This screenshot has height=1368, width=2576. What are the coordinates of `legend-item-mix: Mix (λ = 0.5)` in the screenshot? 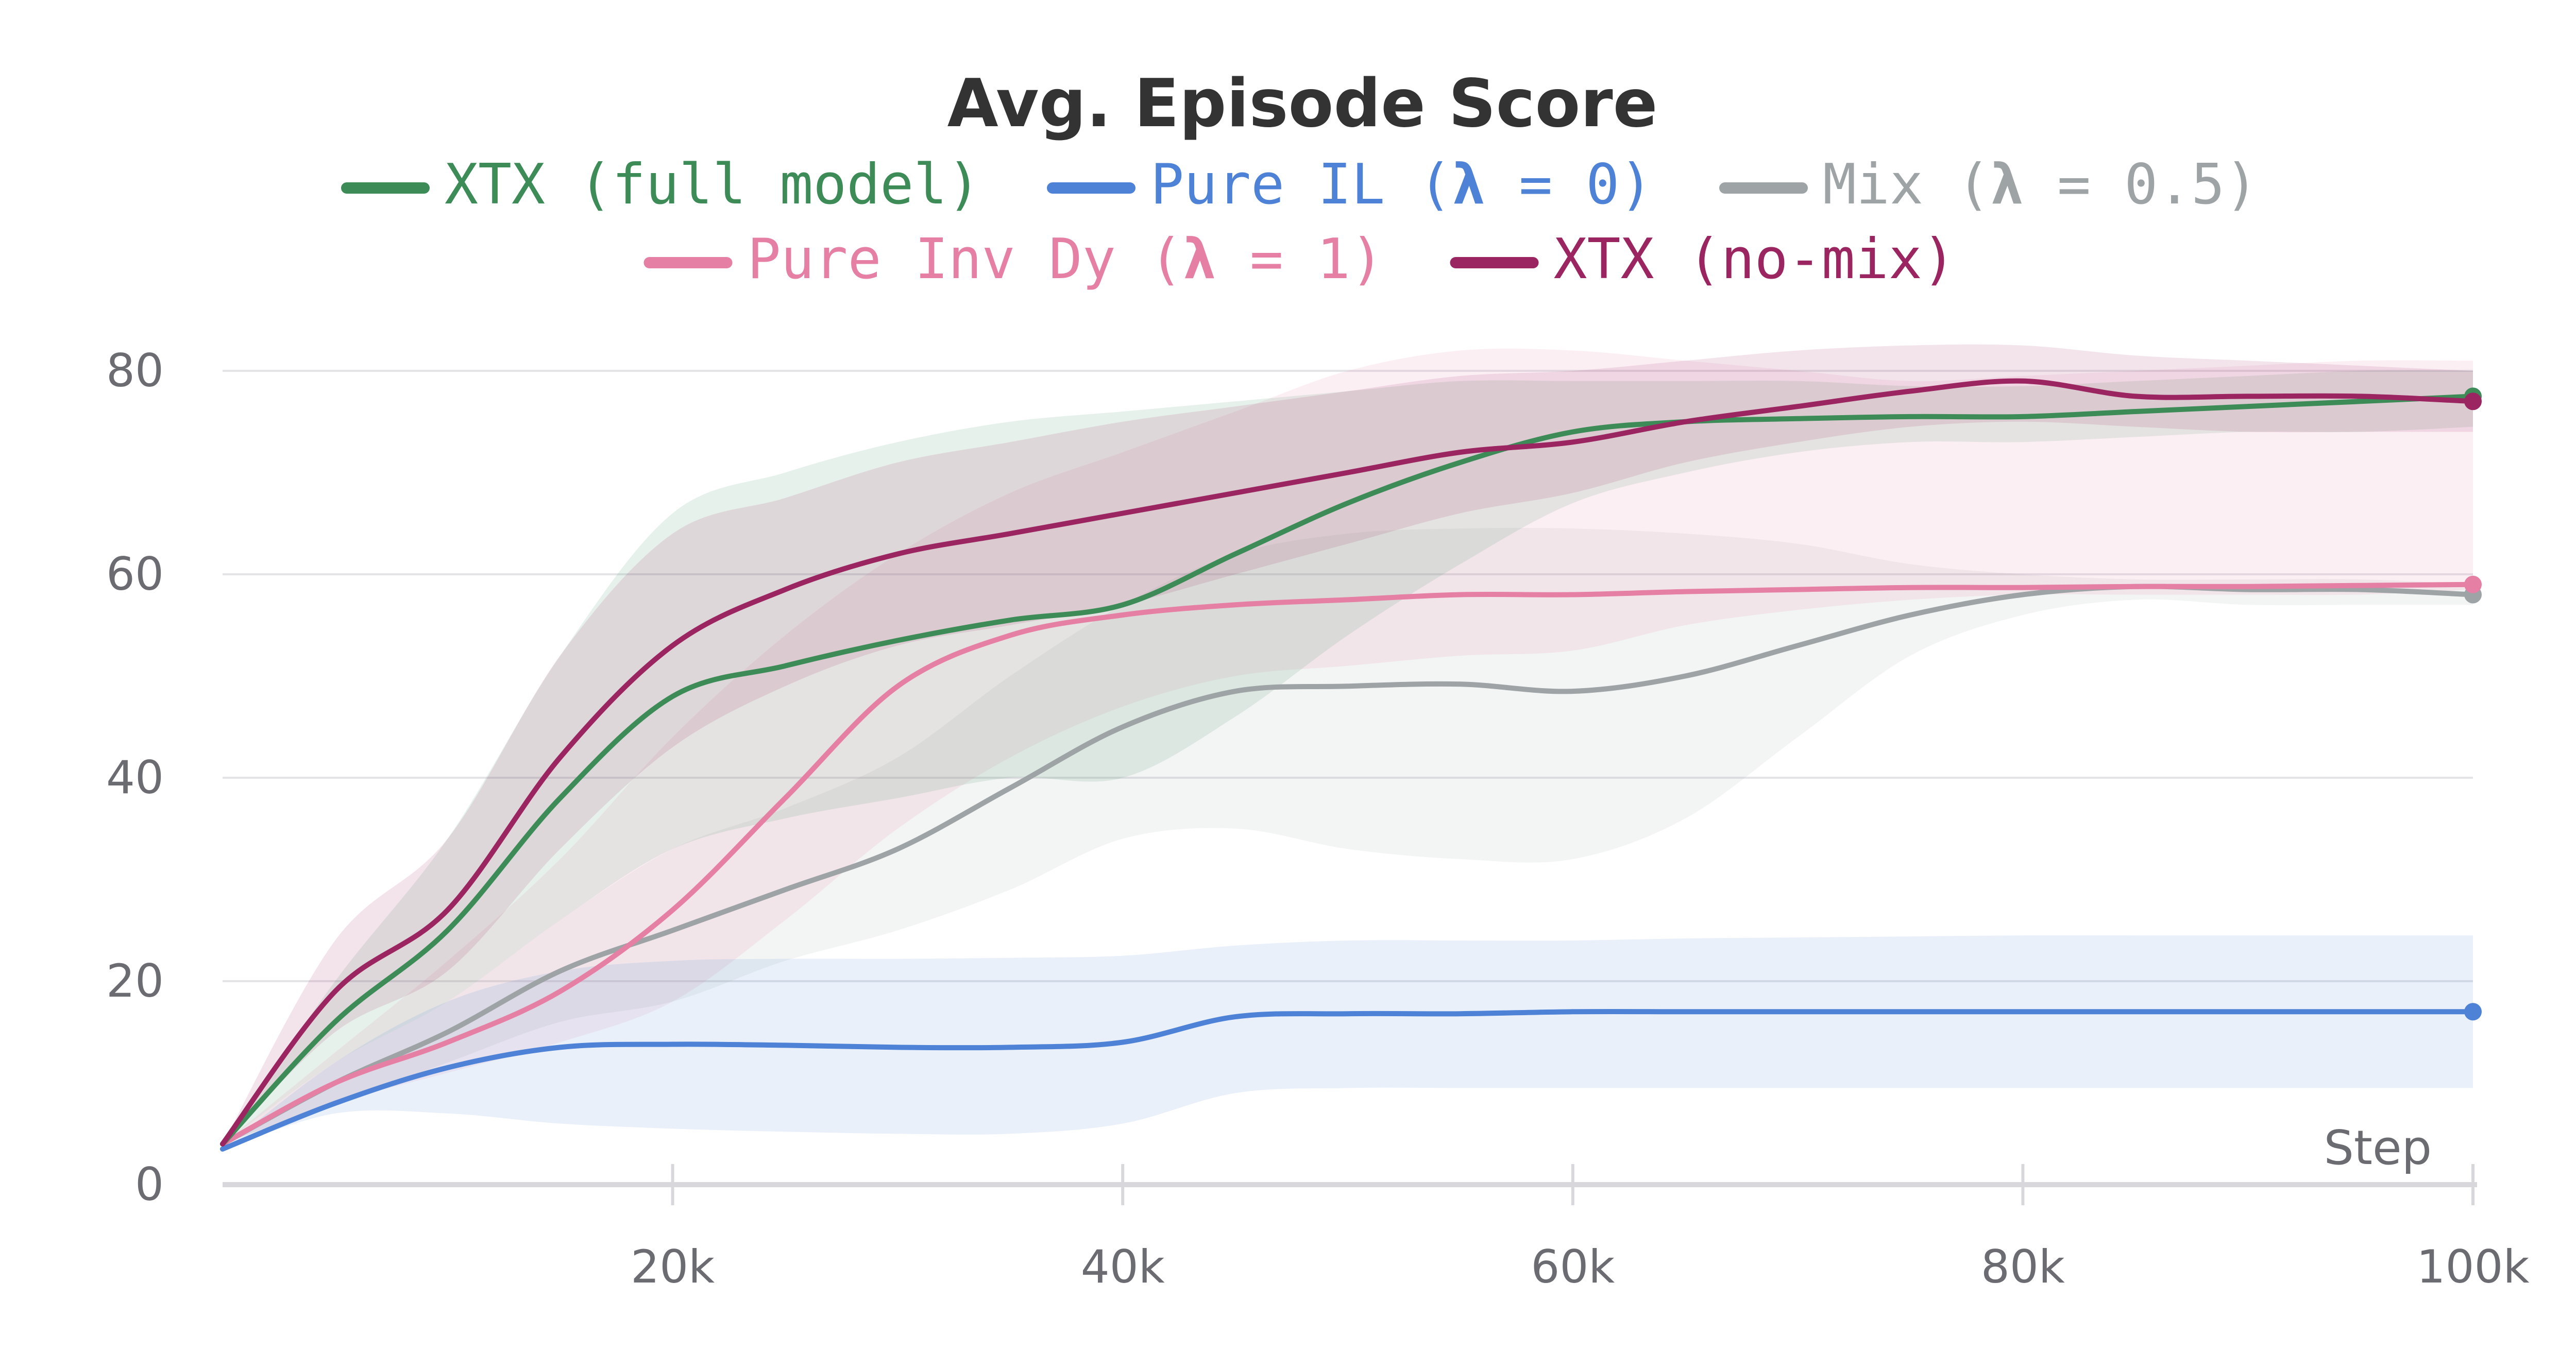 It's located at (1988, 184).